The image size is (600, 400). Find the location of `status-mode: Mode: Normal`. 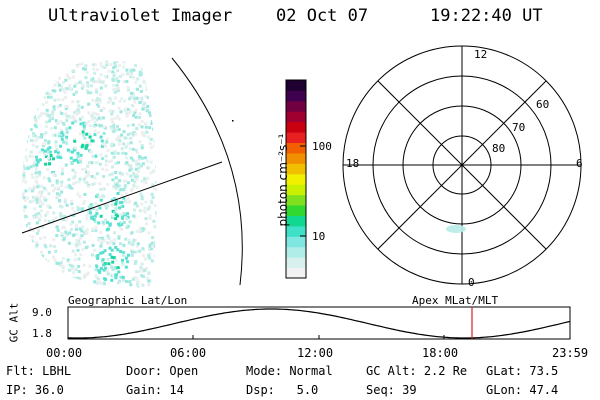

status-mode: Mode: Normal is located at coordinates (289, 371).